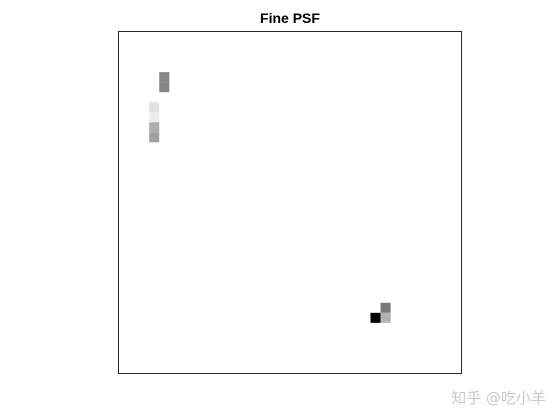 This screenshot has width=560, height=420. What do you see at coordinates (290, 18) in the screenshot?
I see `chart-title: Fine PSF` at bounding box center [290, 18].